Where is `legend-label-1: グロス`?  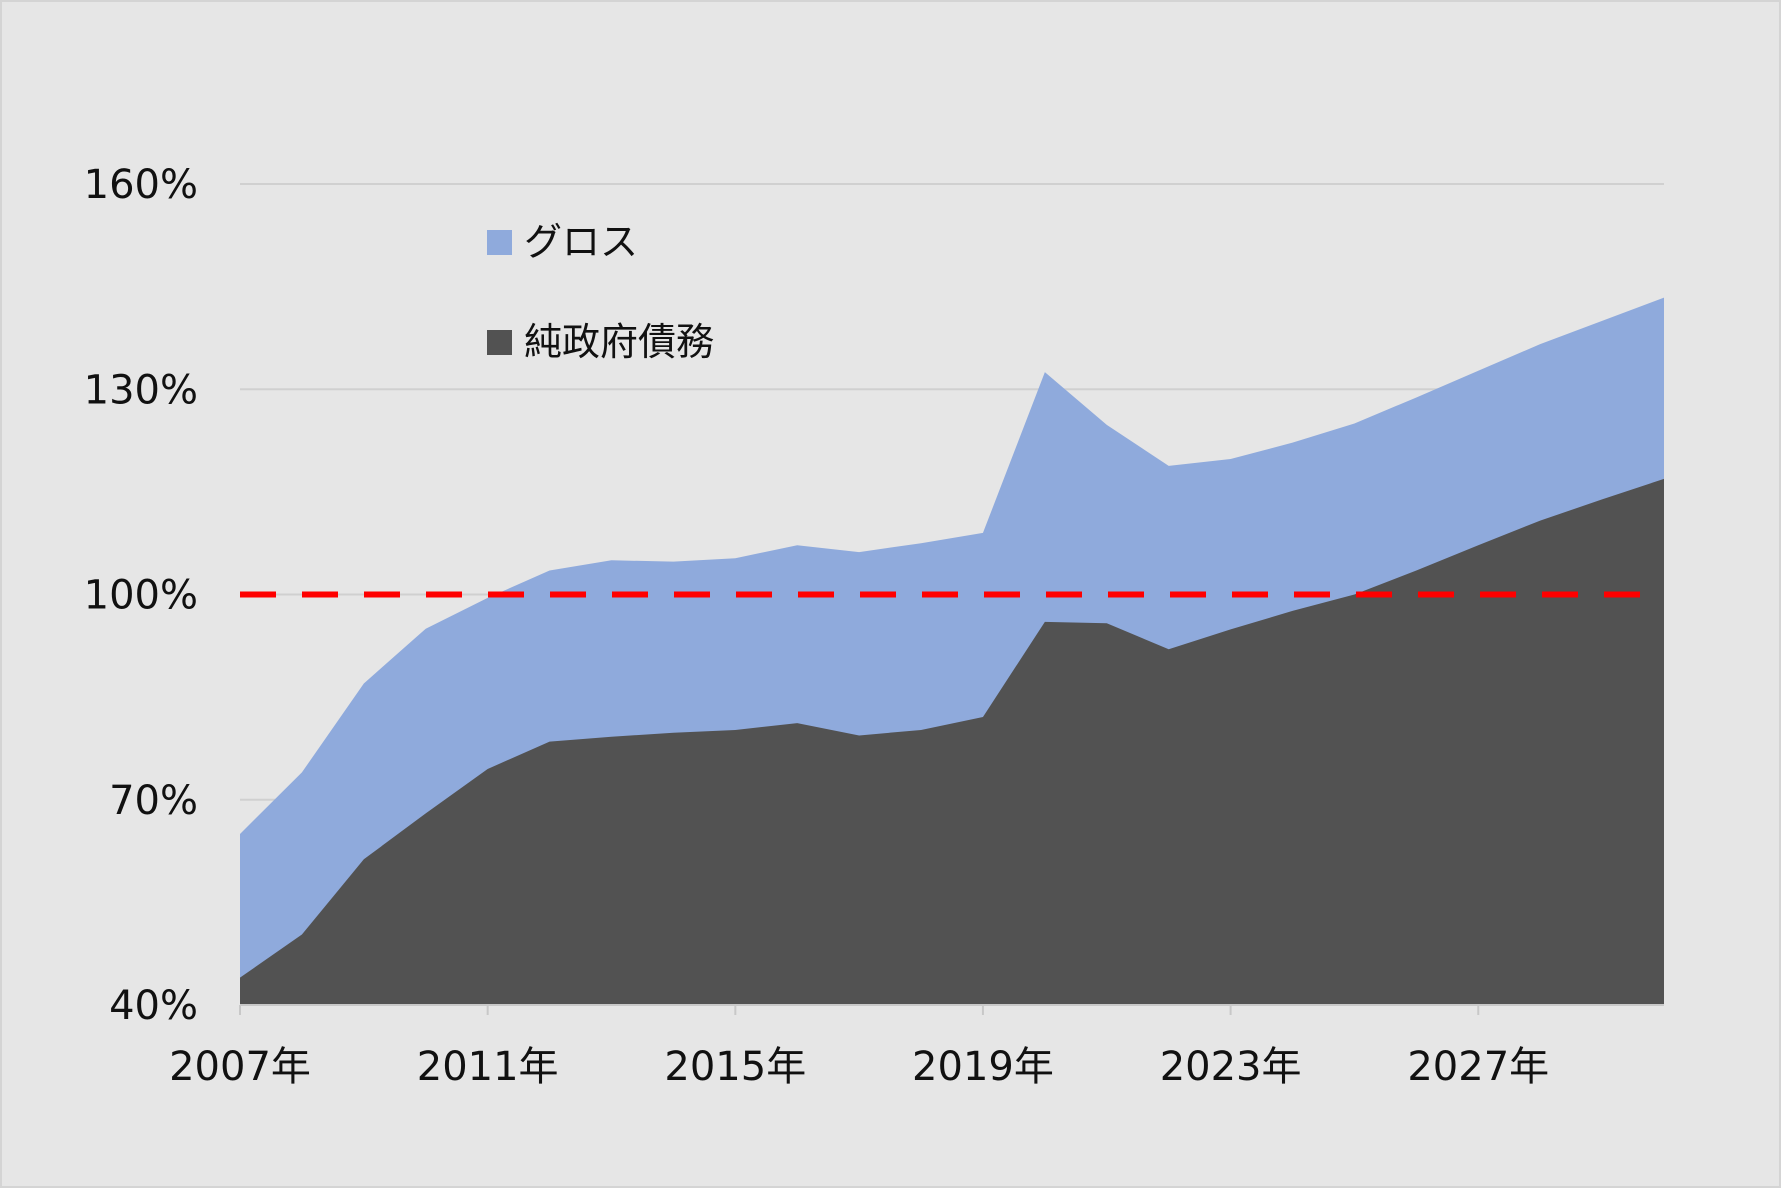
legend-label-1: グロス is located at coordinates (581, 242).